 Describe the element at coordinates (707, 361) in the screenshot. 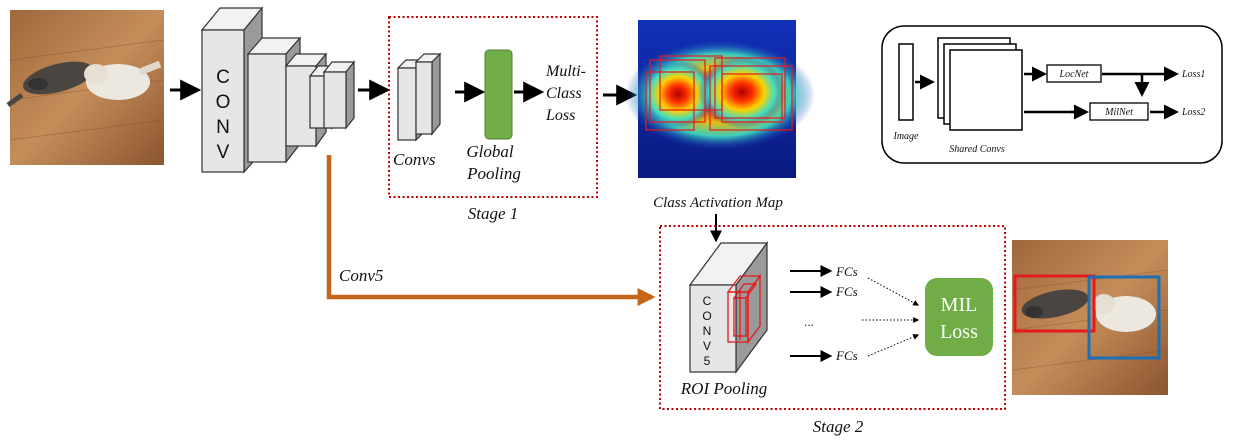

I see `svg-text: 5` at that location.